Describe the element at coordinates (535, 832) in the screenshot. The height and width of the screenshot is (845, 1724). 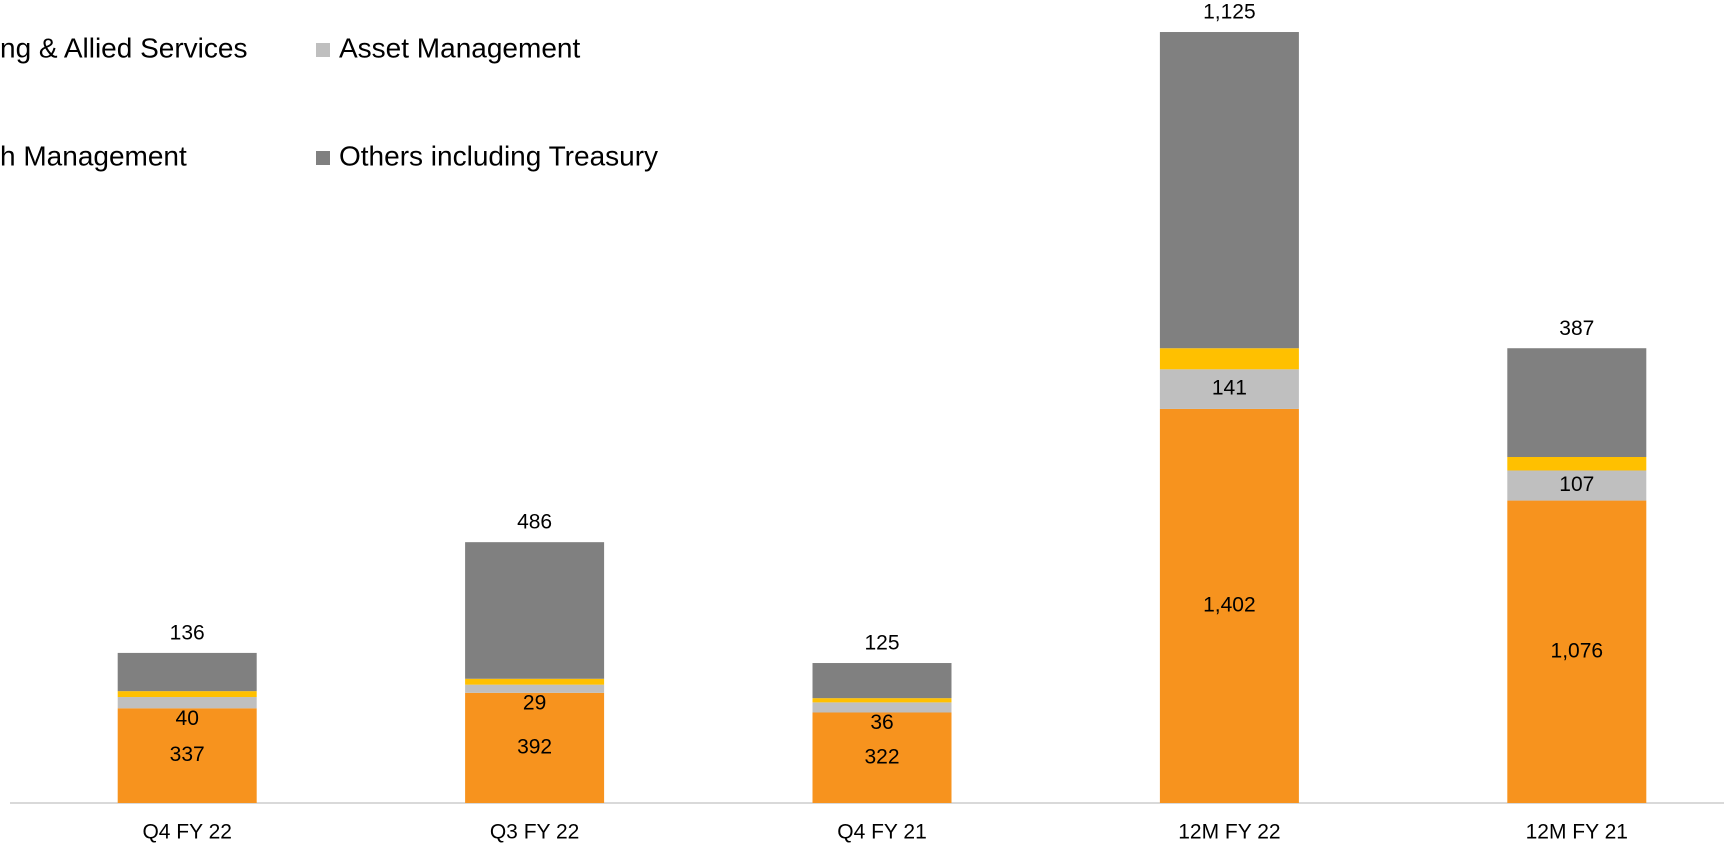
I see `x-tick-label: Q3 FY 22` at that location.